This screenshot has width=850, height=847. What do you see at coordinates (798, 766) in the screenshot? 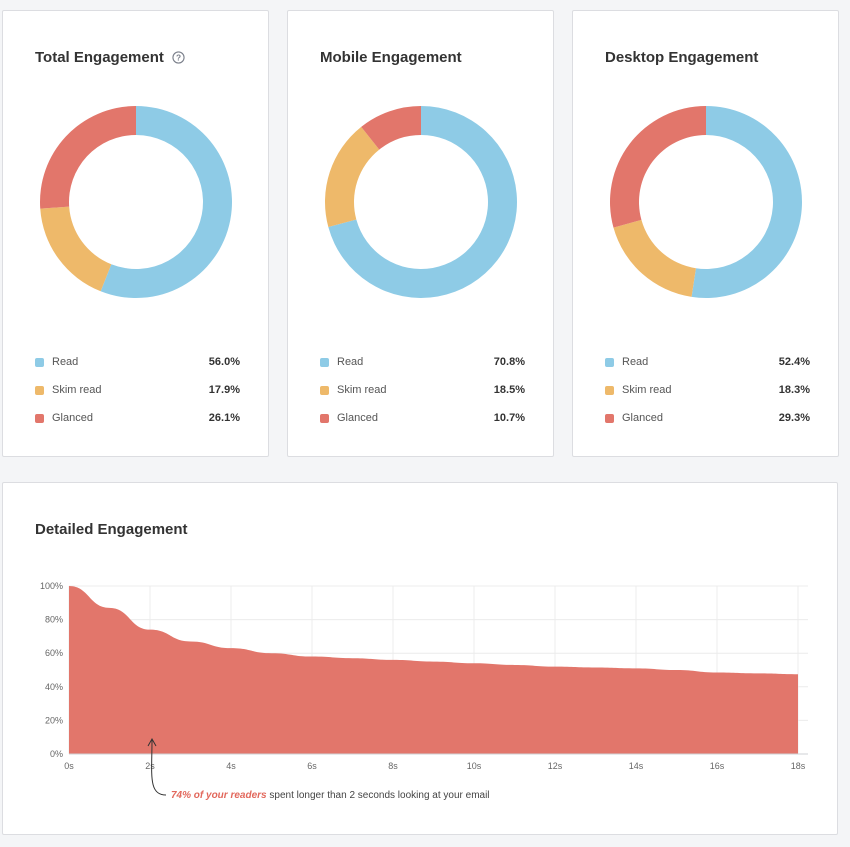
I see `x-tick-label: 18s` at bounding box center [798, 766].